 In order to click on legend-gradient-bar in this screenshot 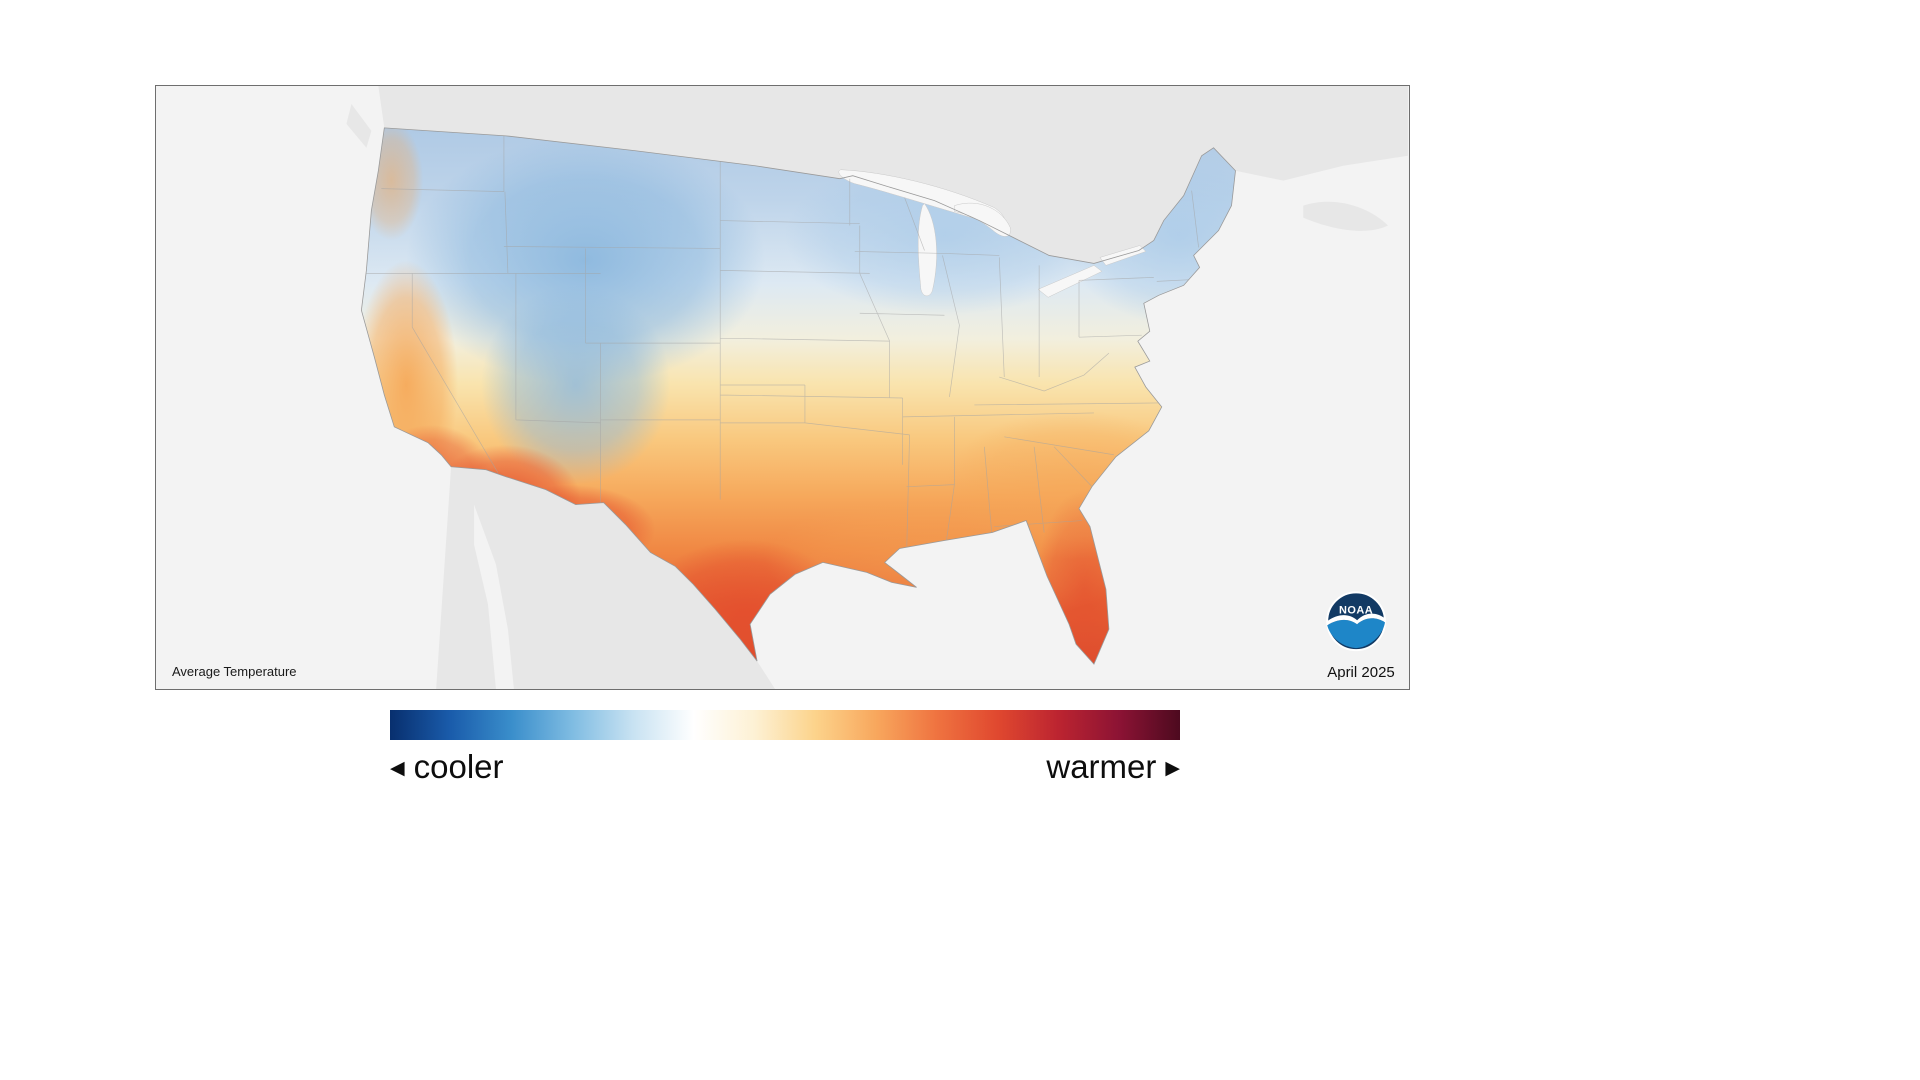, I will do `click(785, 725)`.